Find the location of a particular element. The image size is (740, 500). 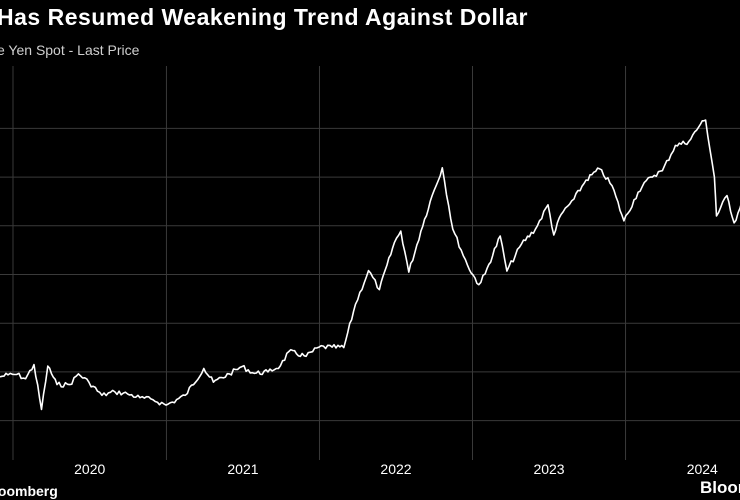

x-tick-label: 2024 is located at coordinates (702, 469).